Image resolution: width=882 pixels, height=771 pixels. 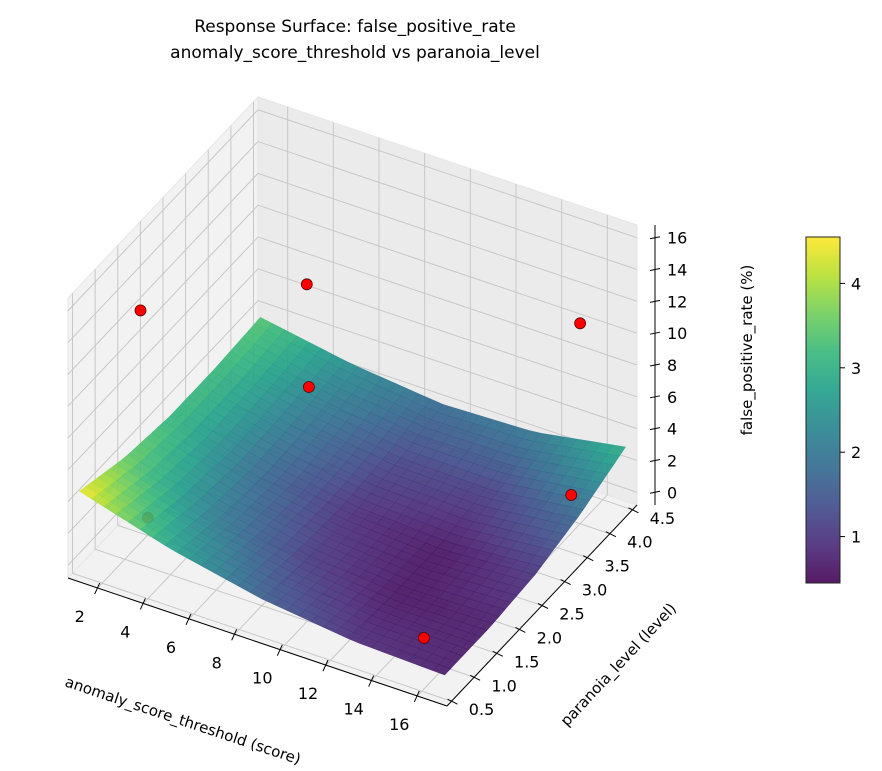 I want to click on chart-title: Response Surface: false_positive_rate, so click(x=355, y=27).